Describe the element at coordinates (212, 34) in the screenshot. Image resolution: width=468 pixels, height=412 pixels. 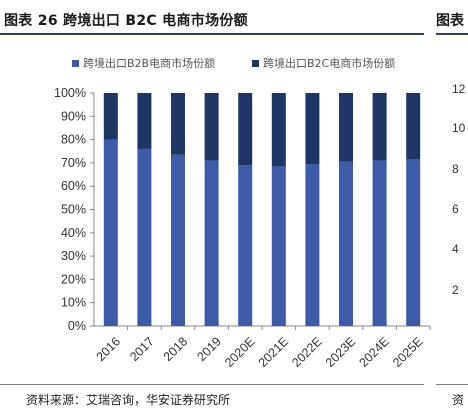
I see `title-rule` at that location.